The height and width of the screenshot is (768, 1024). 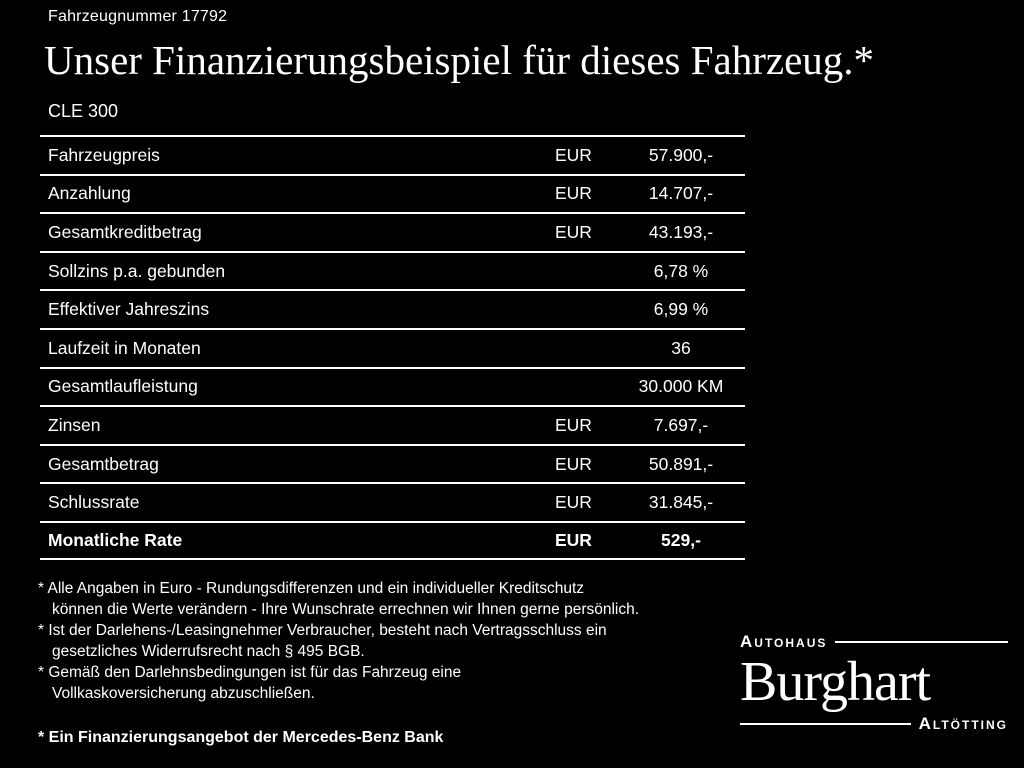 What do you see at coordinates (103, 463) in the screenshot?
I see `row-label: Gesamtbetrag` at bounding box center [103, 463].